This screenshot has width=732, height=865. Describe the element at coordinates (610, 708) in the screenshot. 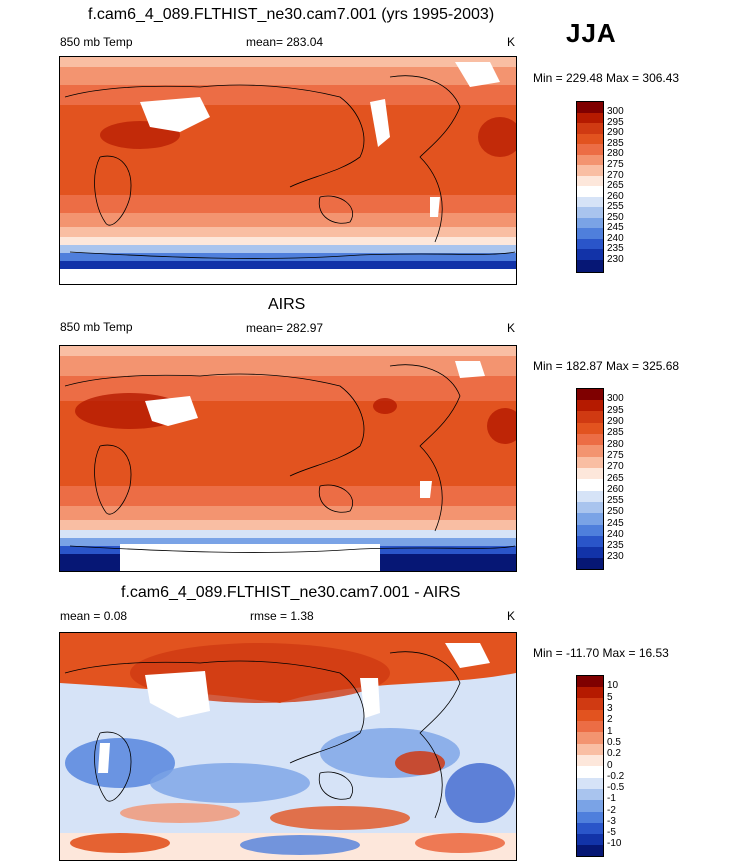

I see `panel-3-colorbar-tick: 3` at that location.